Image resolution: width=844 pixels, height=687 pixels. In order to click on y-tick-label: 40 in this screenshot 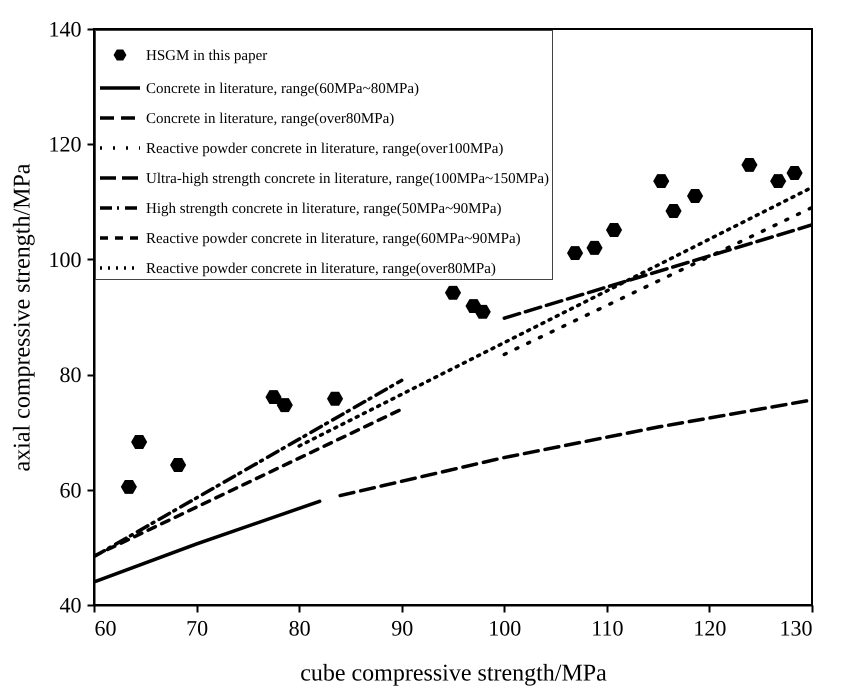, I will do `click(71, 605)`.